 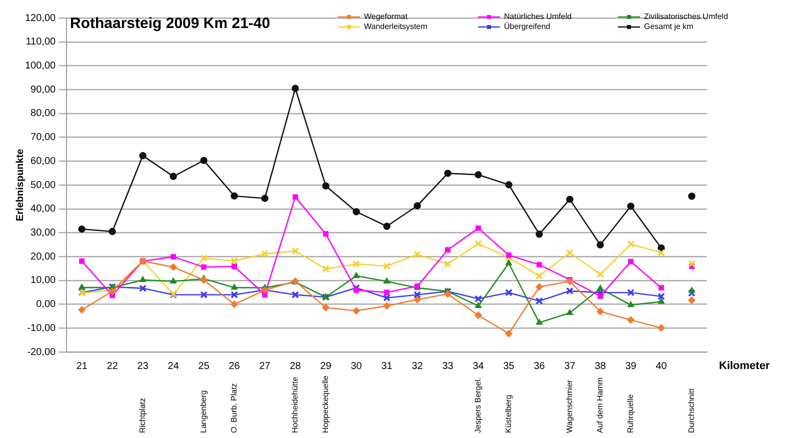 What do you see at coordinates (538, 16) in the screenshot?
I see `legend-label: Natürliches Umfeld` at bounding box center [538, 16].